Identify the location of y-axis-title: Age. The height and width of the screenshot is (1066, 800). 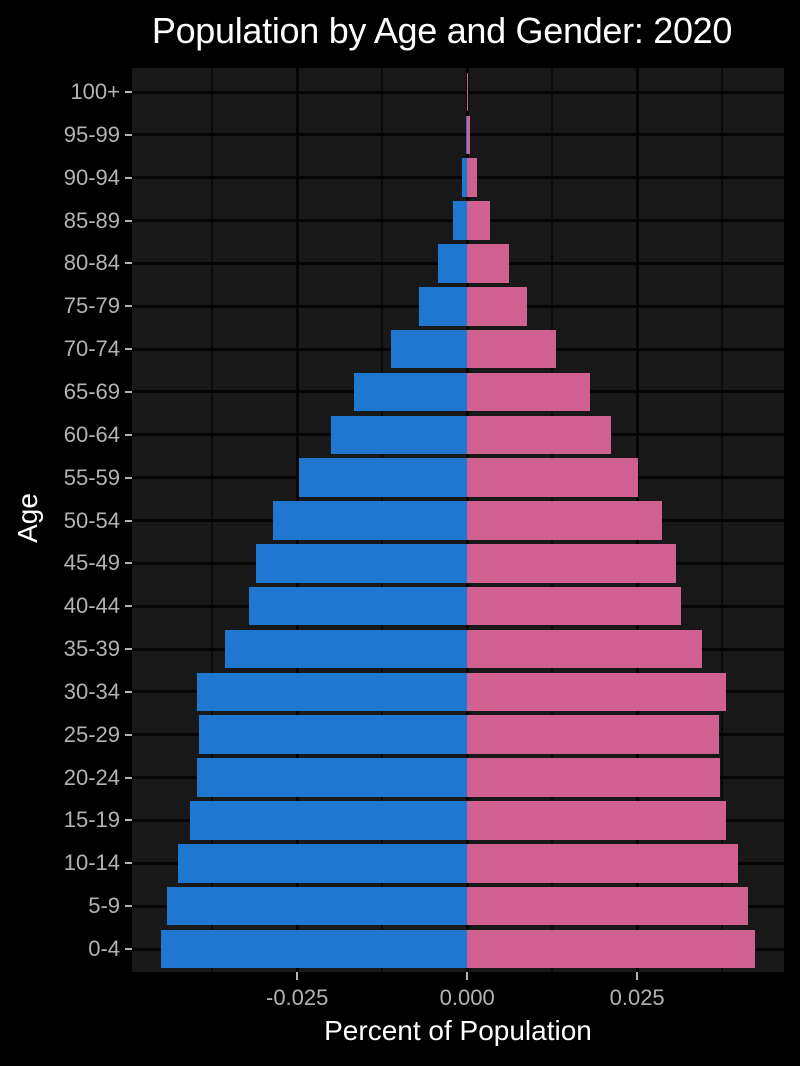
(27, 518).